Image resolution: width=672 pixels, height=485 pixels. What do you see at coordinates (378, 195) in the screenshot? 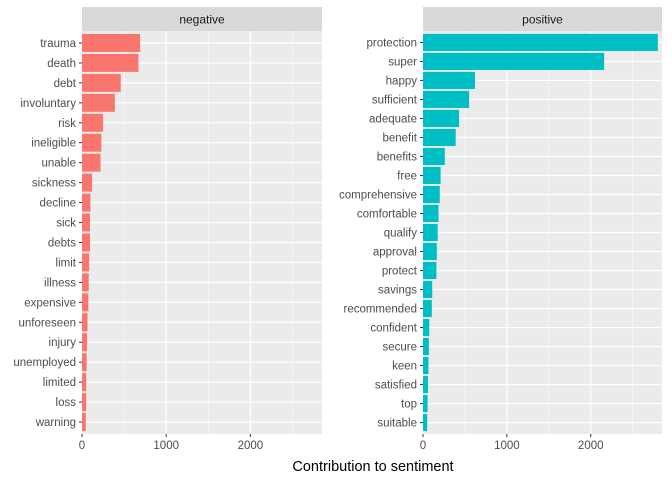
I see `category-label-comprehensive: comprehensive` at bounding box center [378, 195].